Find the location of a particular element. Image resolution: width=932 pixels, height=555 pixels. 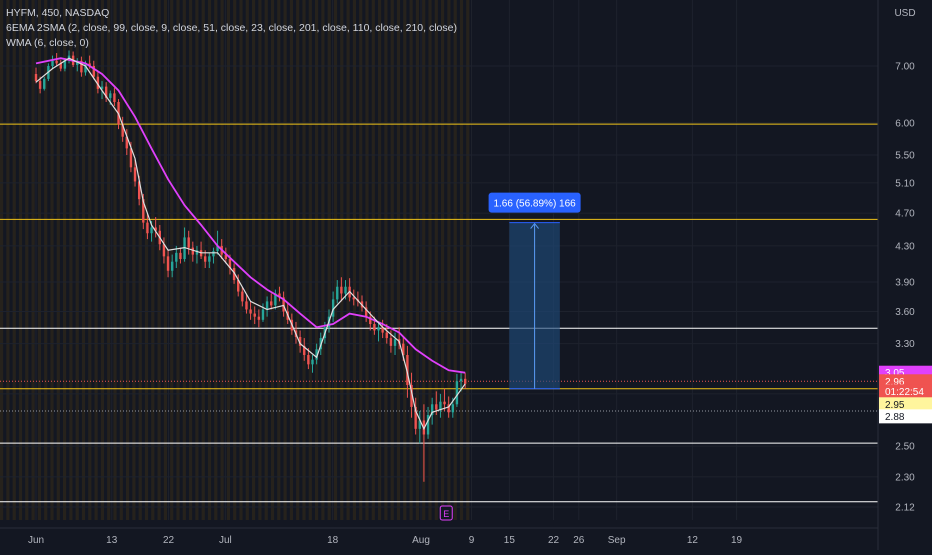

wma-legend: WMA (6, close, 0) is located at coordinates (47, 43).